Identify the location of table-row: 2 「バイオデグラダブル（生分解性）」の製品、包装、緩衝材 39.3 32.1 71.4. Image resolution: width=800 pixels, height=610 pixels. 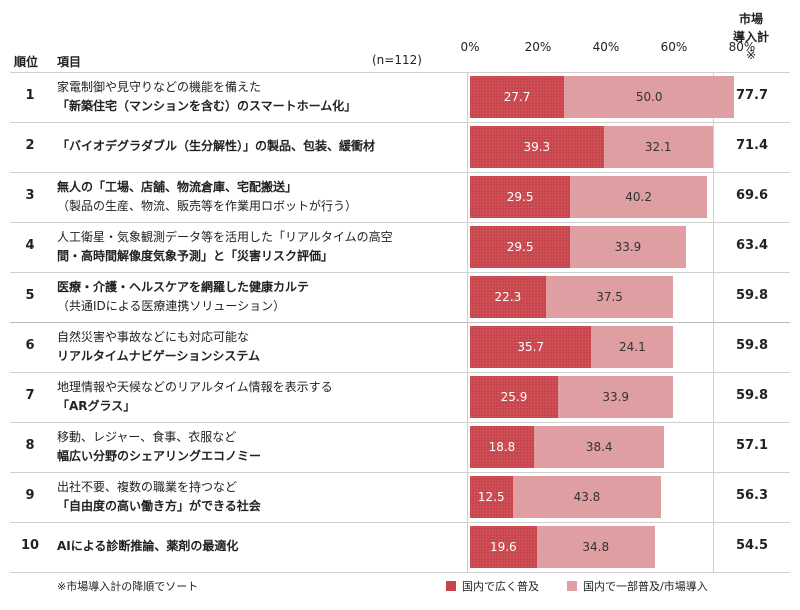
(400, 147).